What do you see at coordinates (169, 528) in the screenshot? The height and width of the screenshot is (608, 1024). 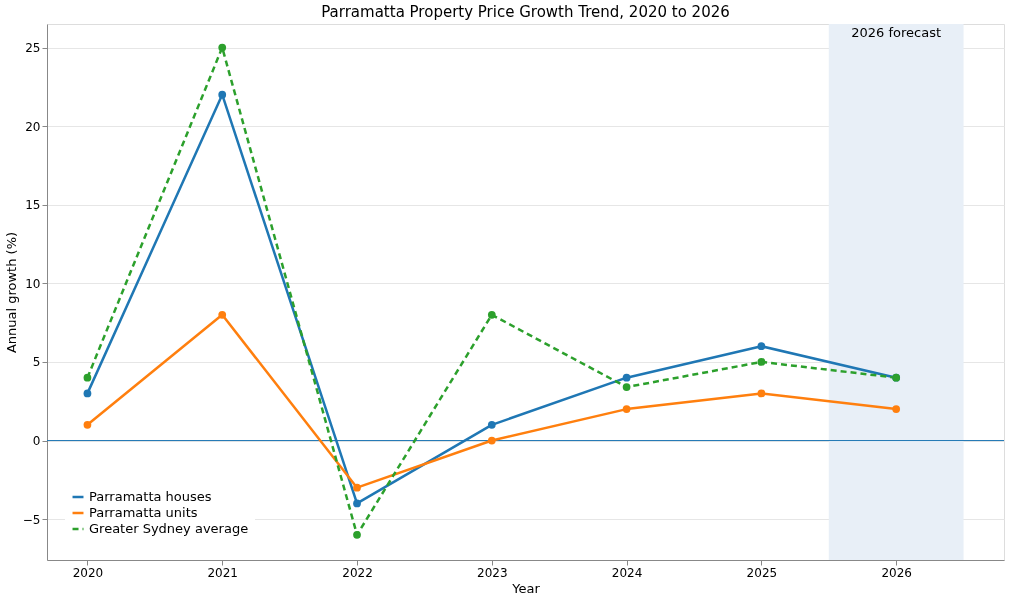 I see `legend-label: Greater Sydney average` at bounding box center [169, 528].